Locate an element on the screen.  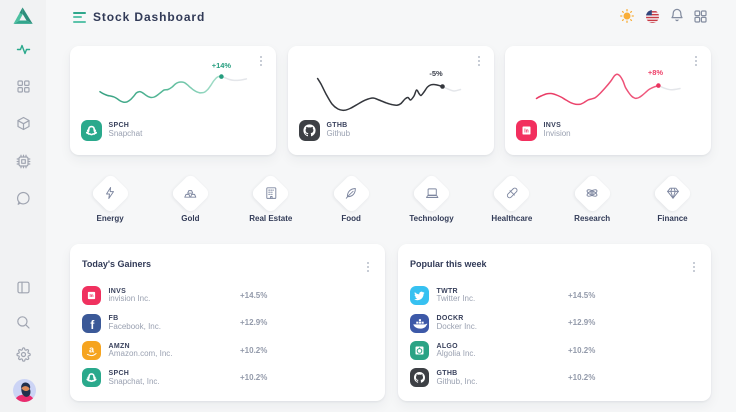
svg-text: f is located at coordinates (92, 325).